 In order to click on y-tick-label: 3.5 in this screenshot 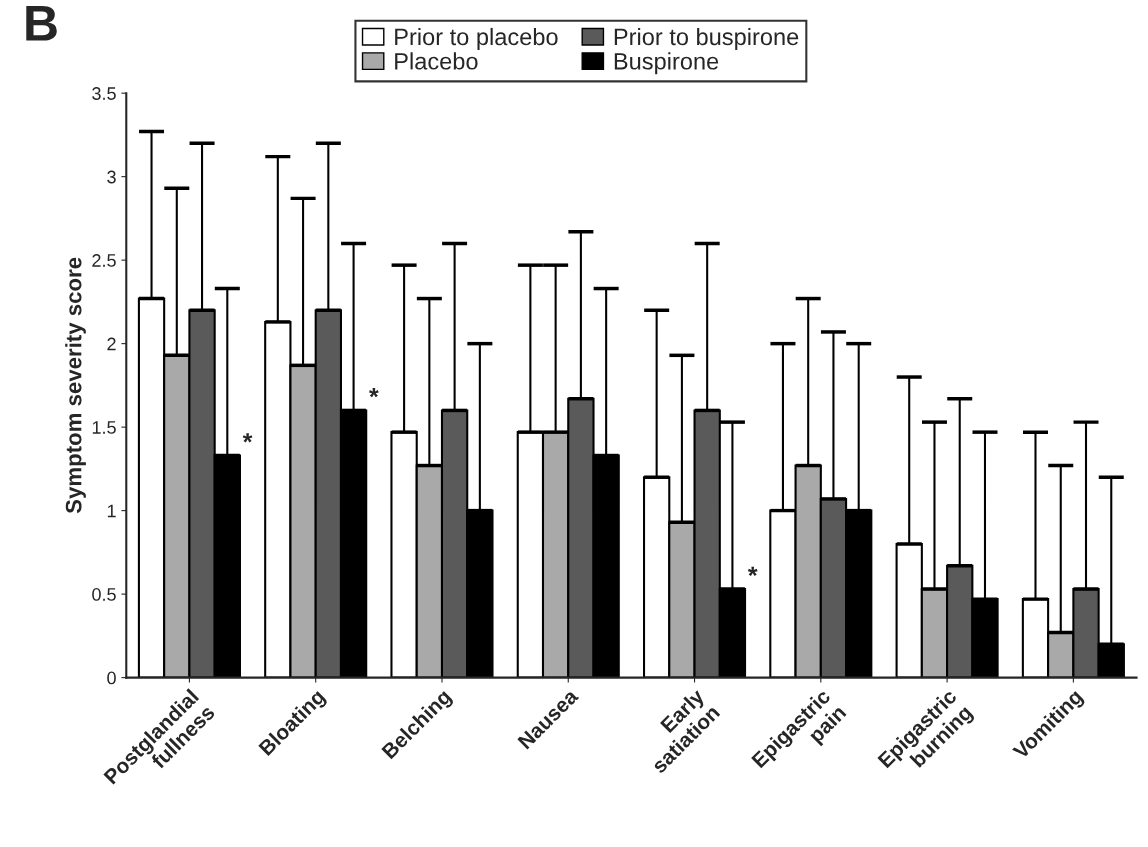, I will do `click(104, 93)`.